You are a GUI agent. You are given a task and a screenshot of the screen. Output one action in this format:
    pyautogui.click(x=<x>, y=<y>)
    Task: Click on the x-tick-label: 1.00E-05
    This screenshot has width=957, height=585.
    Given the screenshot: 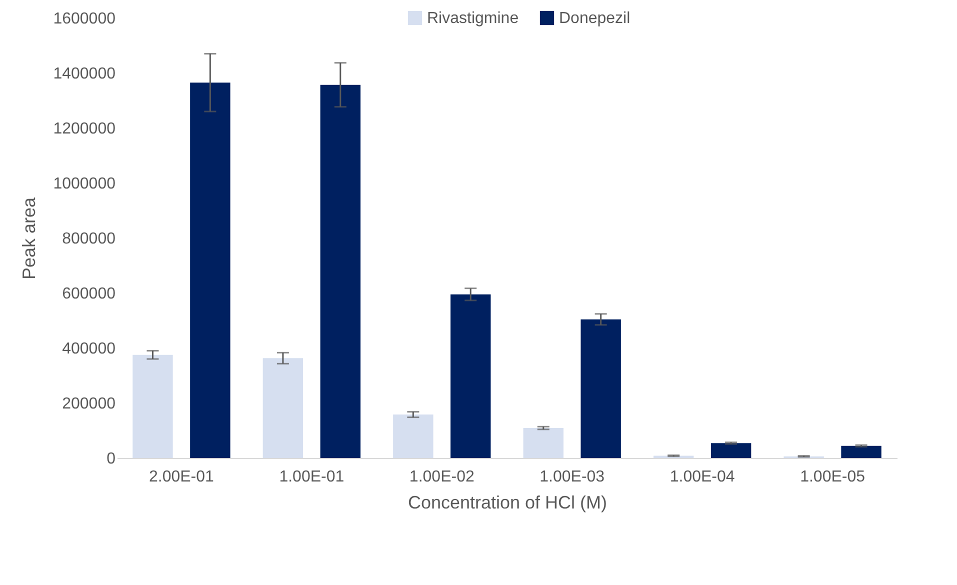 What is the action you would take?
    pyautogui.click(x=833, y=477)
    